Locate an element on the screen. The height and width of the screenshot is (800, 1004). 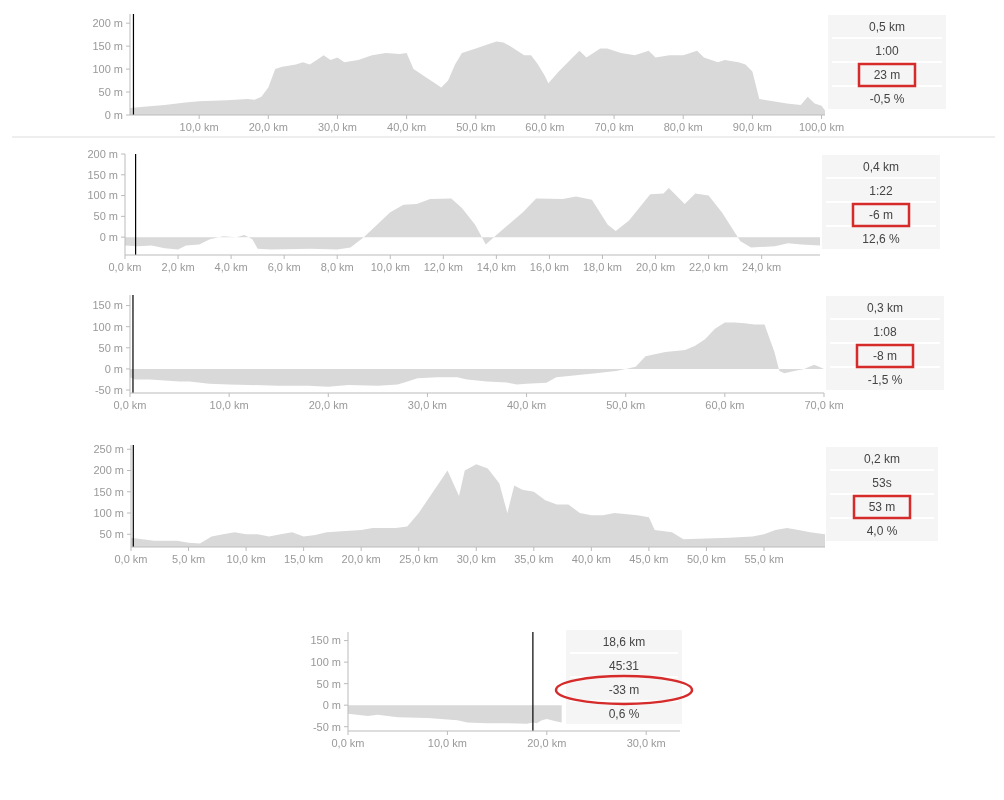
text: 12,6 % is located at coordinates (881, 239).